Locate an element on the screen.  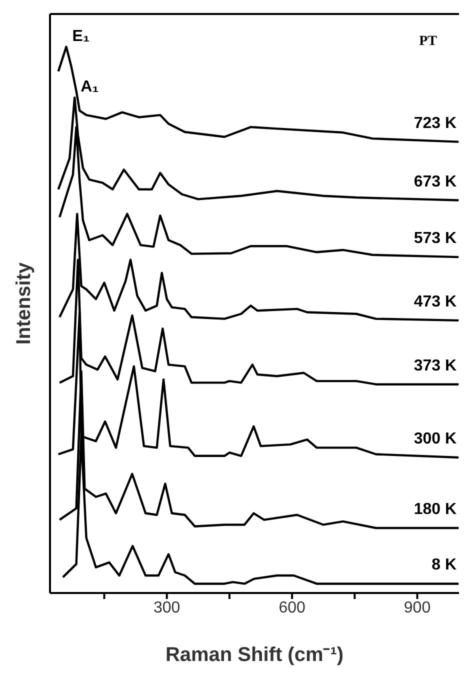
x-tick-label: 900 is located at coordinates (417, 607).